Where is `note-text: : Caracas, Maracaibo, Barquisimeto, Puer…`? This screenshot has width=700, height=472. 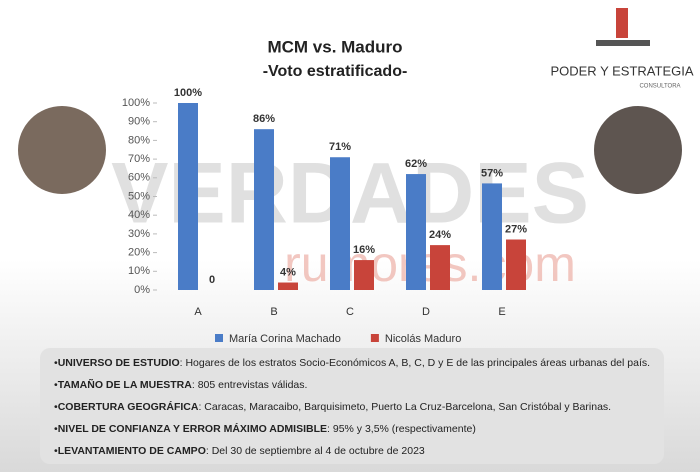 note-text: : Caracas, Maracaibo, Barquisimeto, Puer… is located at coordinates (405, 407).